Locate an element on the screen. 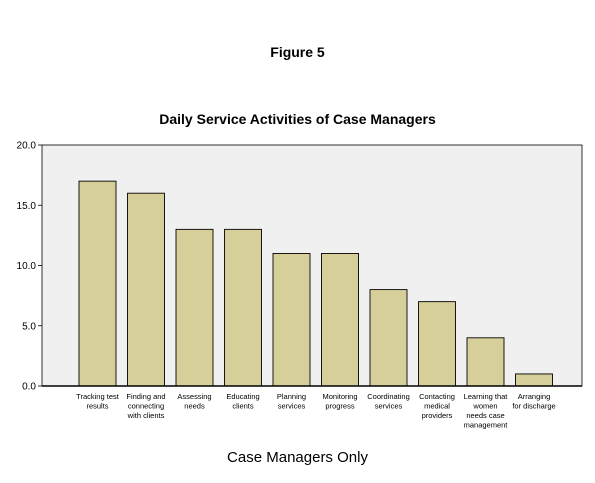 Image resolution: width=595 pixels, height=483 pixels. x-category-label: Planning services is located at coordinates (291, 401).